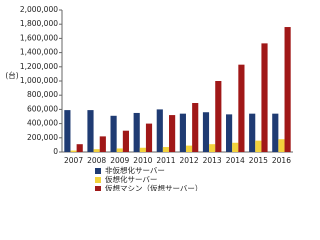  I want to click on x-tick-label: 2011, so click(165, 160).